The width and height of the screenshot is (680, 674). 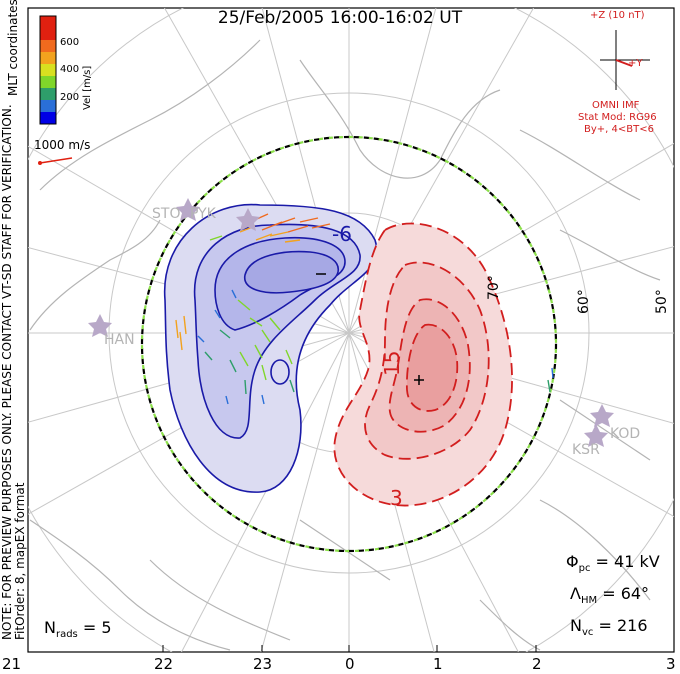 I want to click on contour-label-15: 15, so click(x=392, y=363).